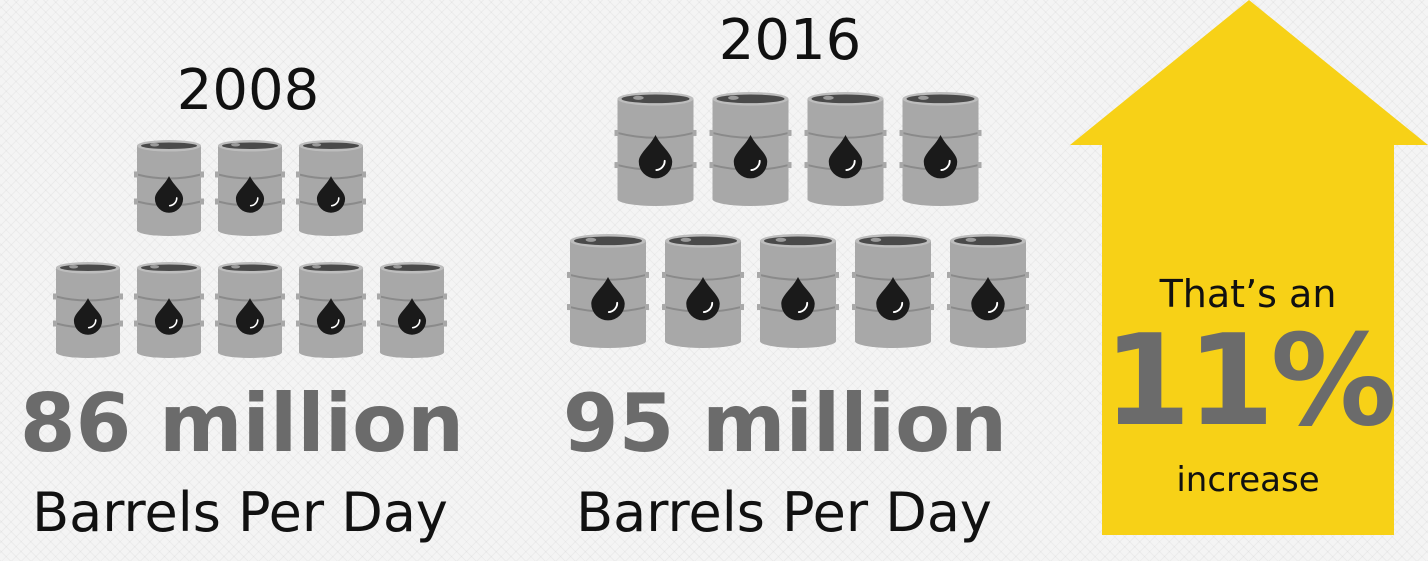  What do you see at coordinates (1248, 294) in the screenshot?
I see `callout-prefix: That’s an` at bounding box center [1248, 294].